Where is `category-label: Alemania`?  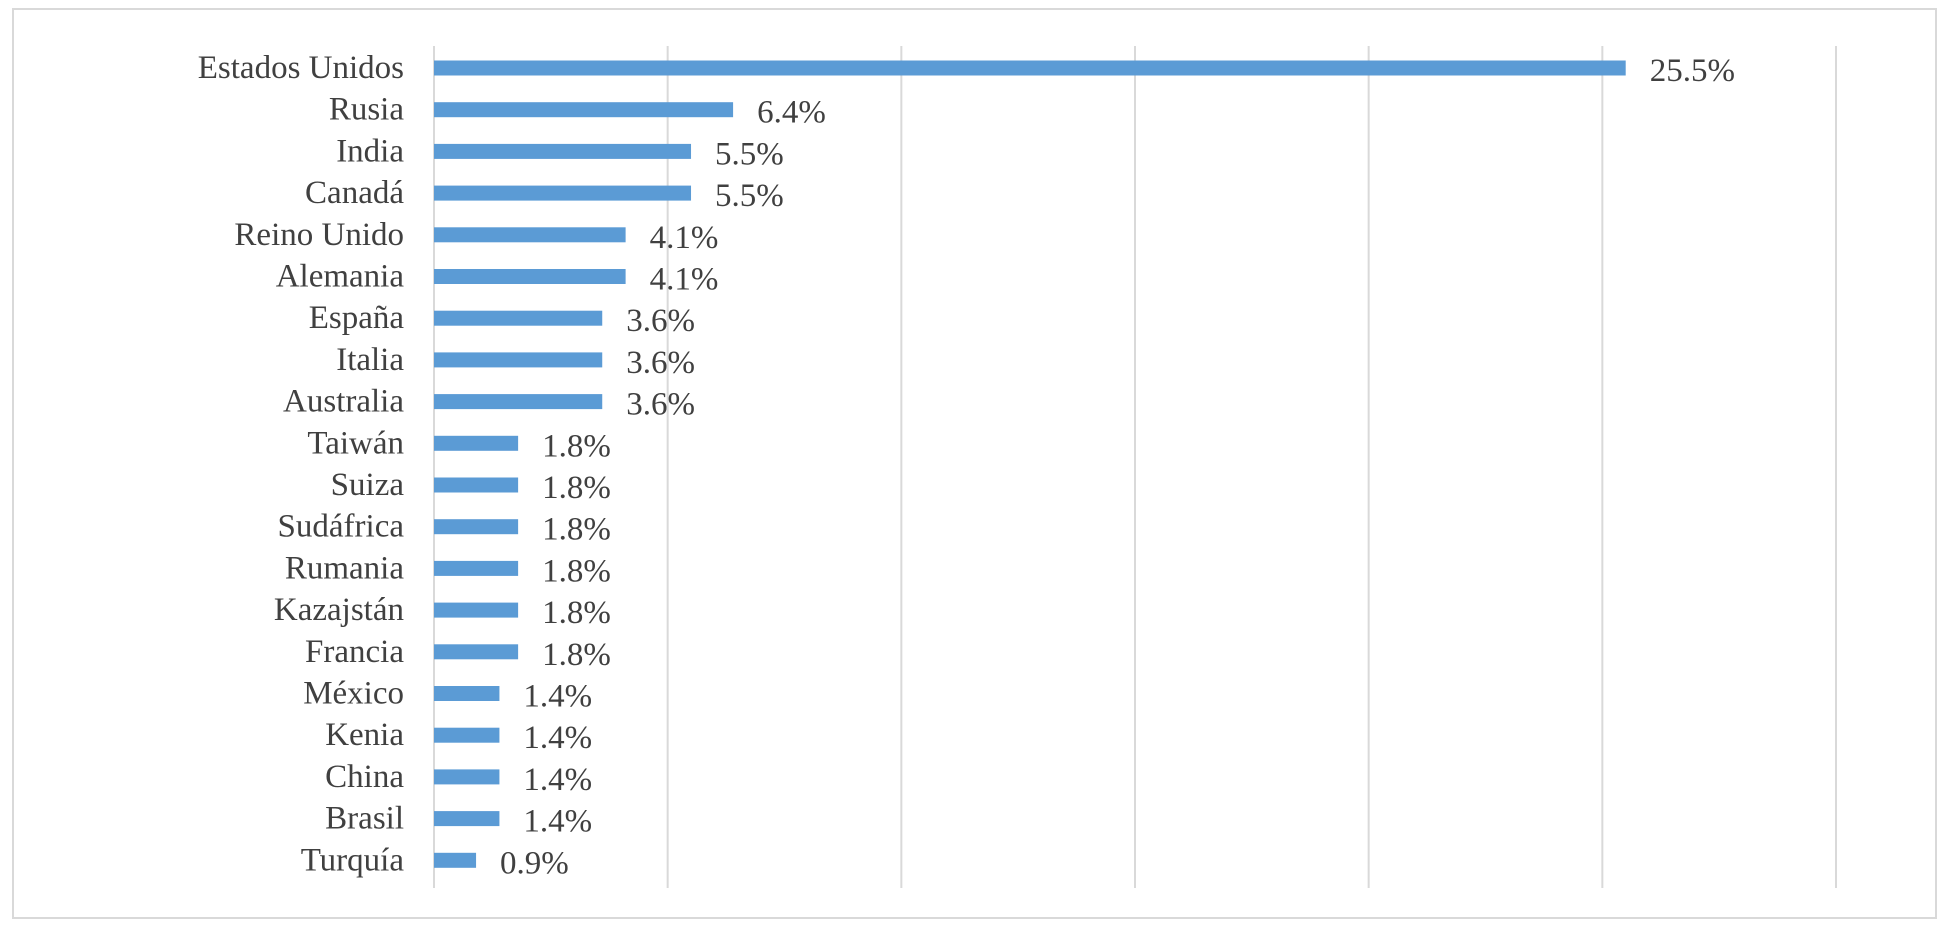
category-label: Alemania is located at coordinates (340, 277).